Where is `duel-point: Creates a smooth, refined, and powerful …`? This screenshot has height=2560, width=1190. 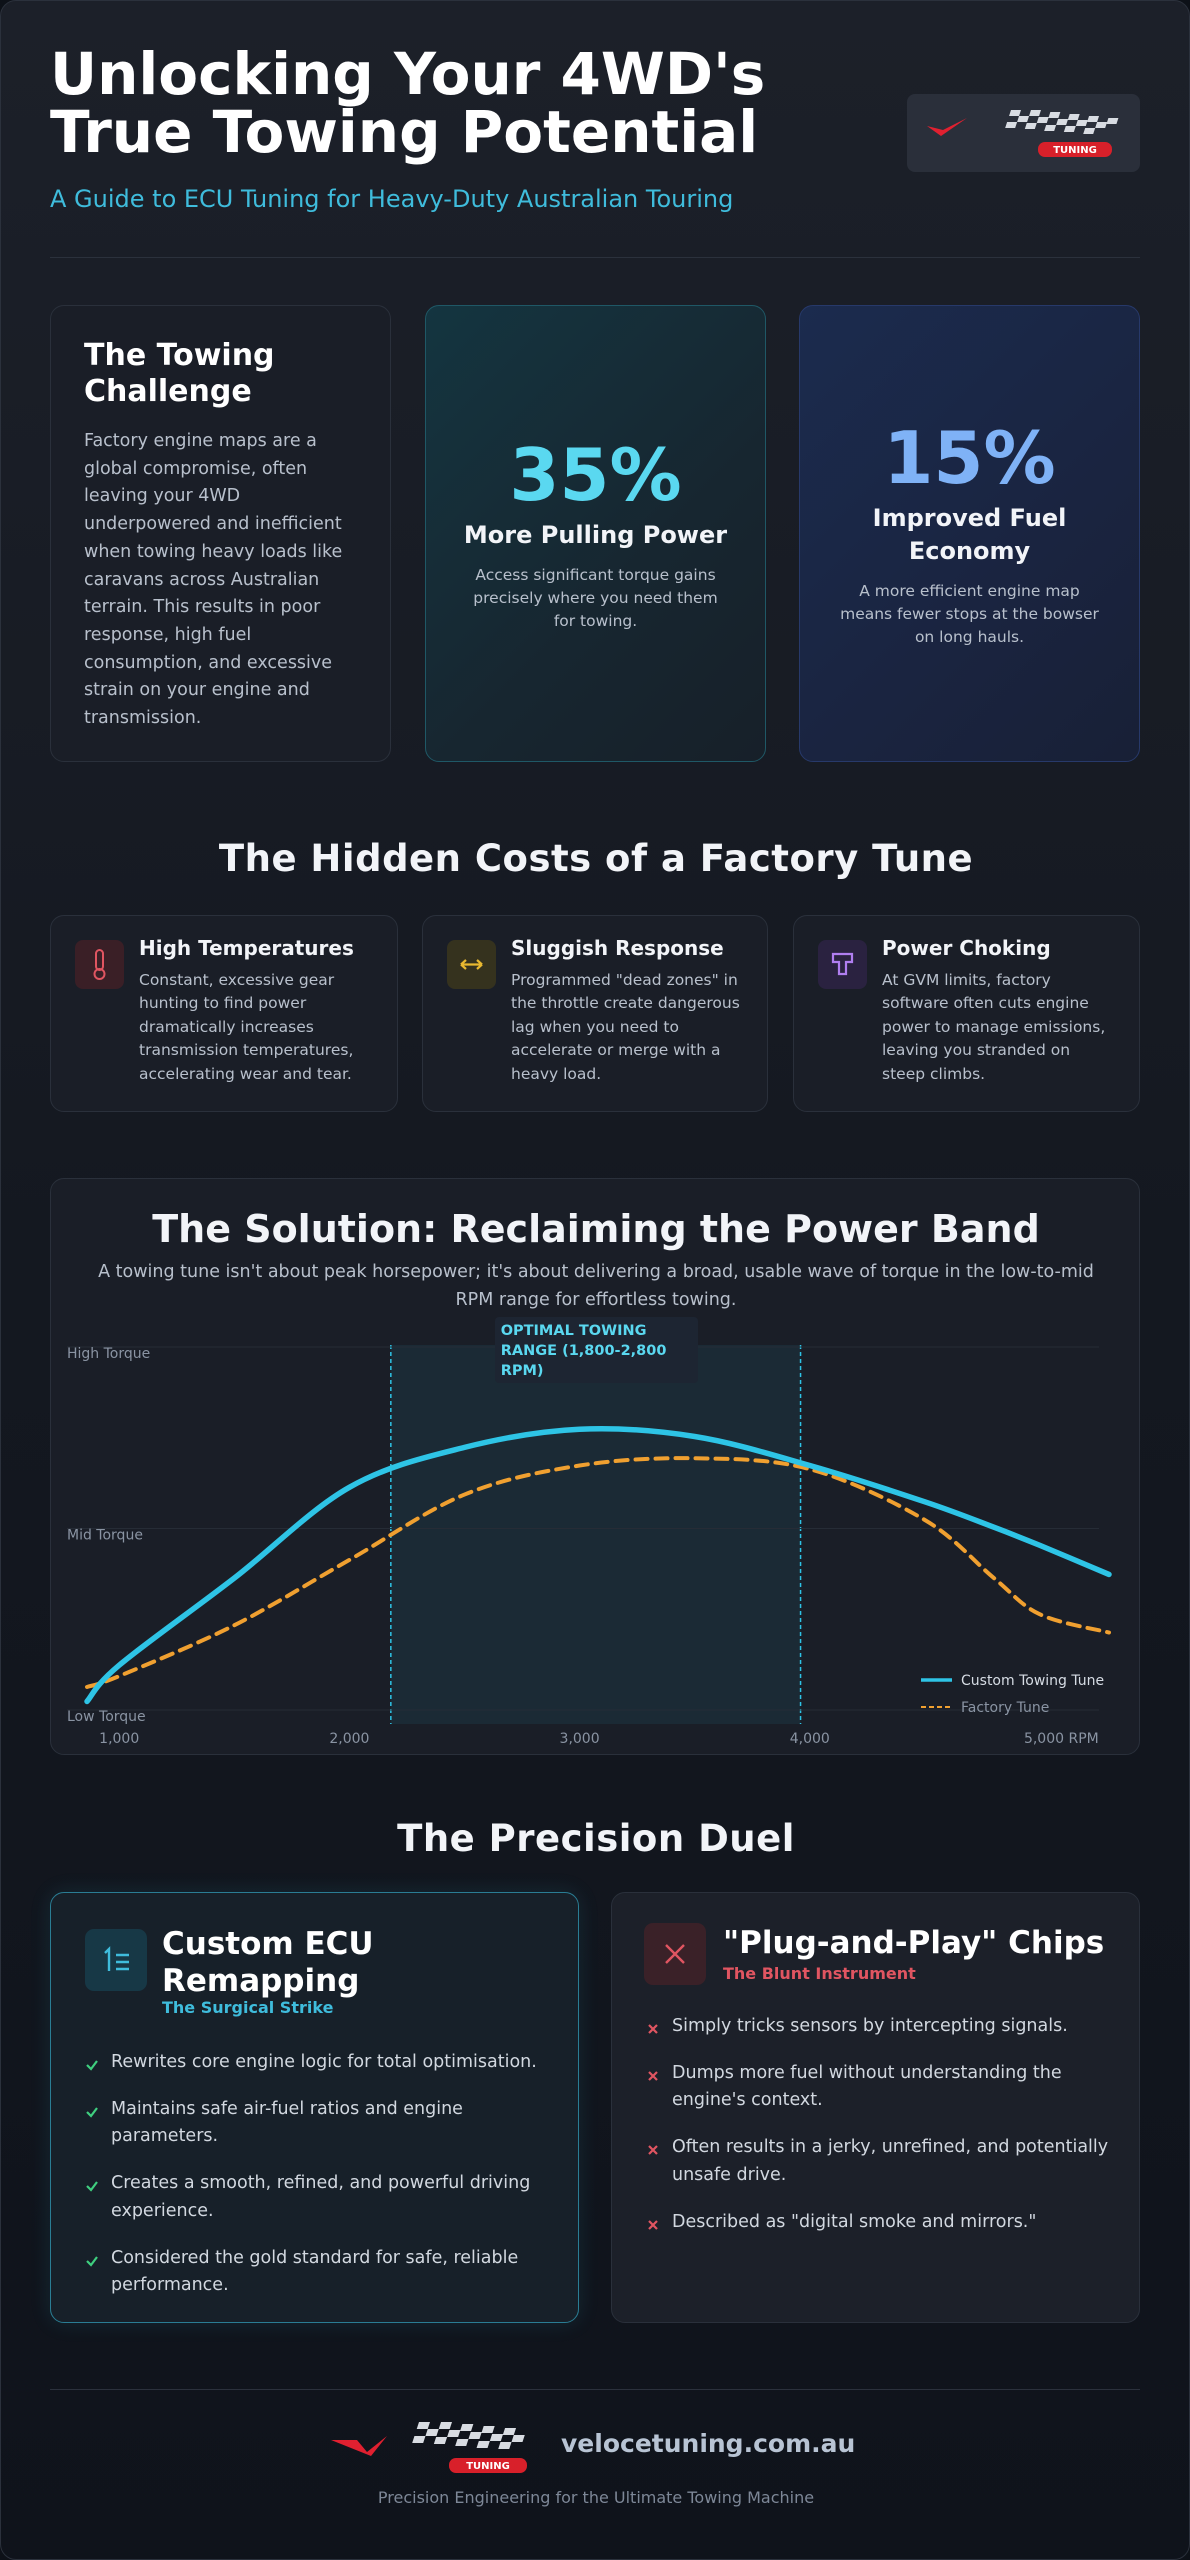
duel-point: Creates a smooth, refined, and powerful … is located at coordinates (316, 2197).